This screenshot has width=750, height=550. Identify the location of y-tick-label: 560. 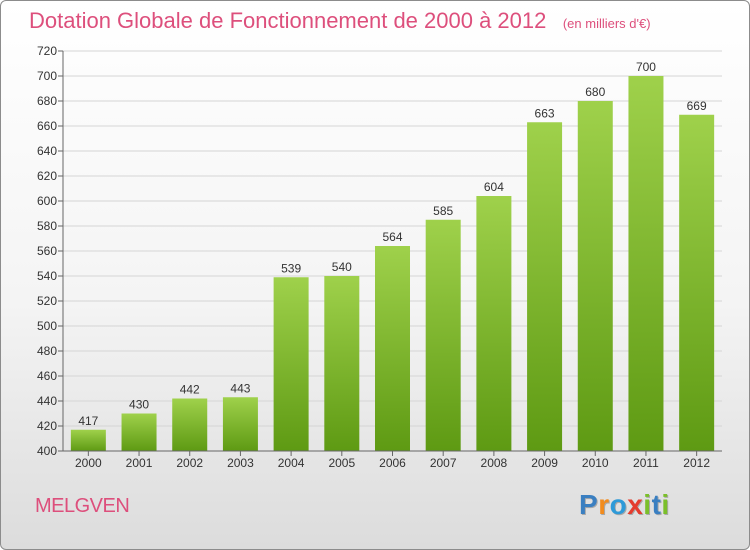
(47, 251).